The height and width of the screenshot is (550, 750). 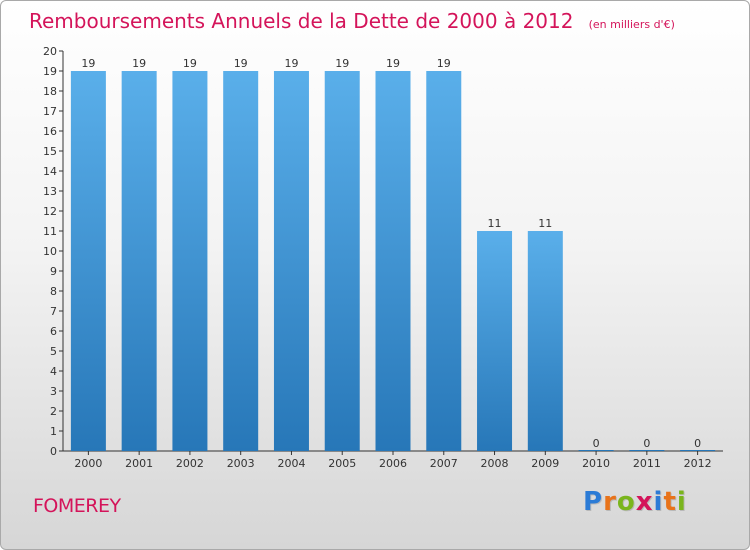 What do you see at coordinates (647, 463) in the screenshot?
I see `x-tick-label: 2011` at bounding box center [647, 463].